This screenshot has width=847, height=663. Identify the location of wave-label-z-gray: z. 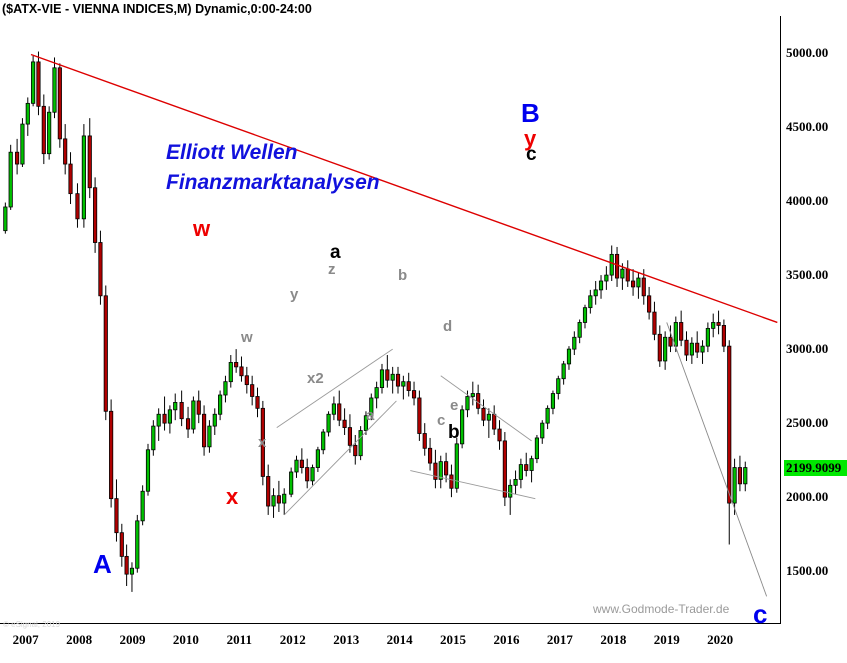
(332, 269).